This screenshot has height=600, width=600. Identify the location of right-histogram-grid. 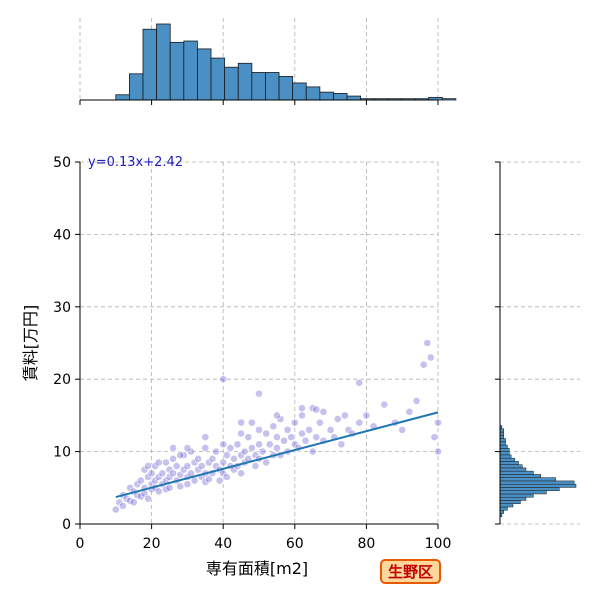
(540, 343).